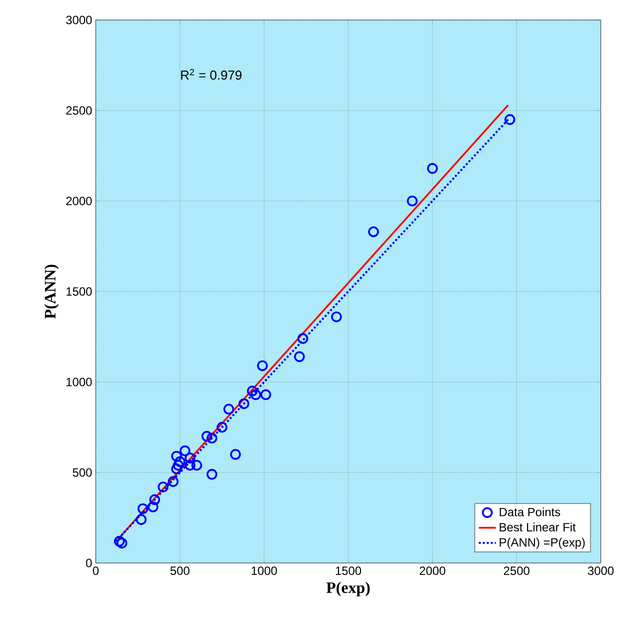 This screenshot has height=626, width=624. What do you see at coordinates (79, 382) in the screenshot?
I see `y-tick-label: 1000` at bounding box center [79, 382].